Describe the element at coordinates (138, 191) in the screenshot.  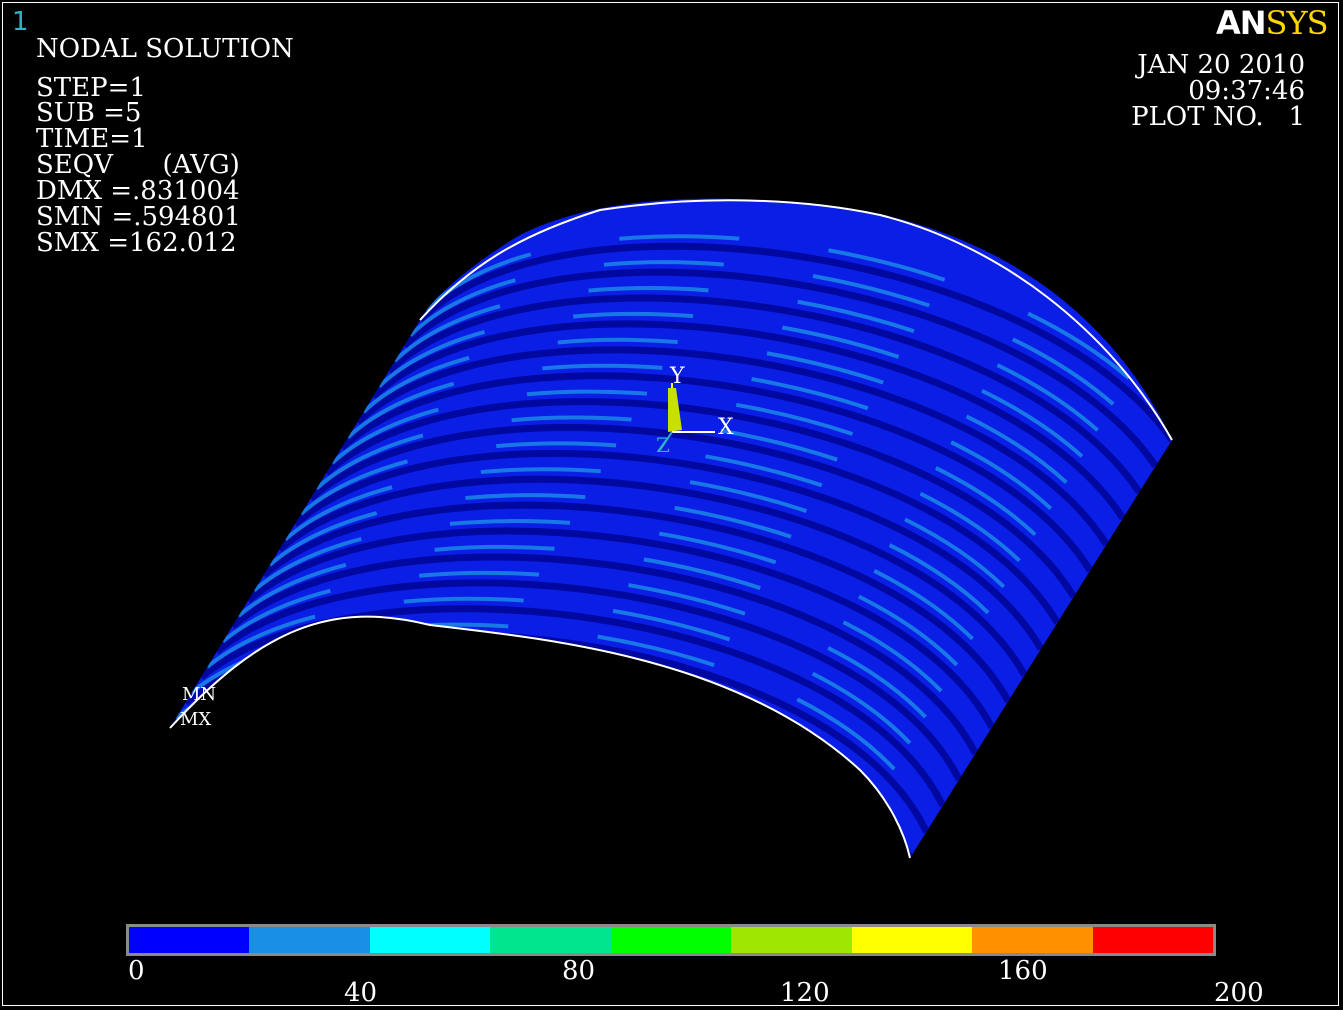
I see `dmx-label: DMX =.831004` at that location.